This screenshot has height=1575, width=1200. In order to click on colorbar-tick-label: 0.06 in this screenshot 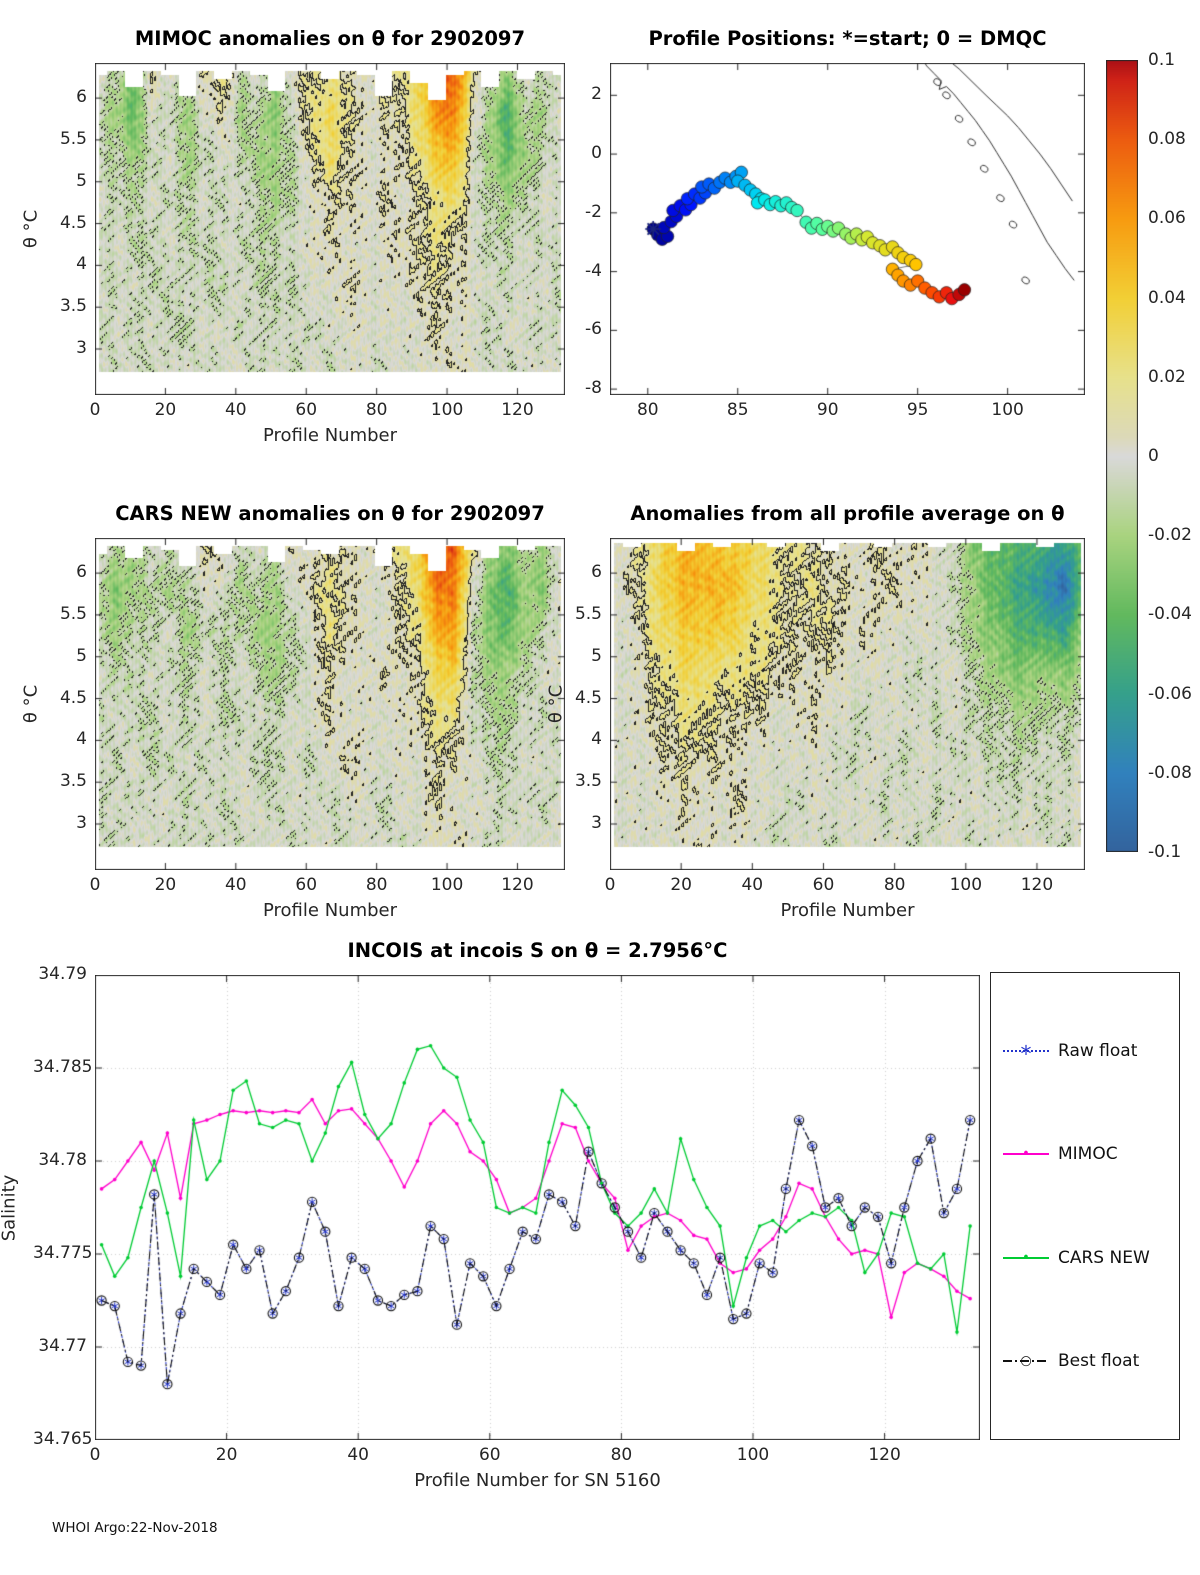, I will do `click(1167, 218)`.